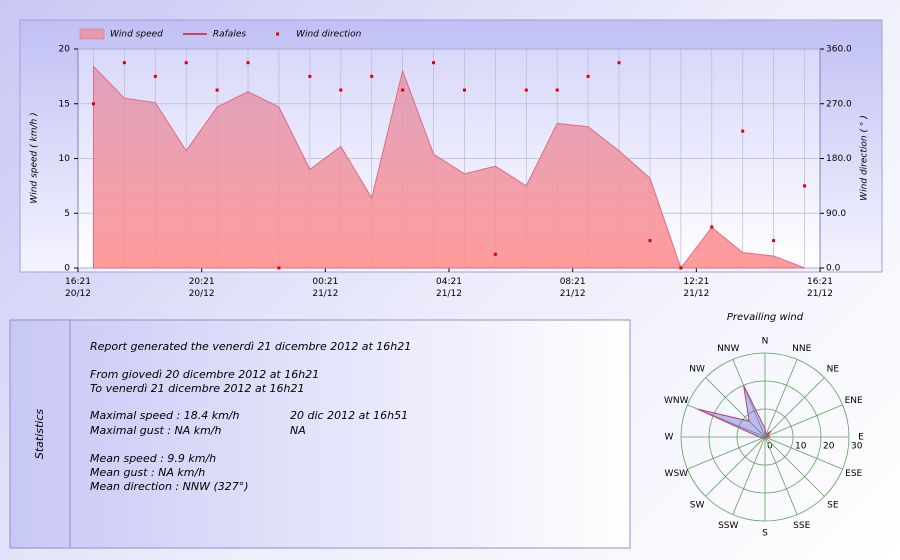  Describe the element at coordinates (153, 458) in the screenshot. I see `stats-line: Mean speed : 9.9 km/h` at that location.